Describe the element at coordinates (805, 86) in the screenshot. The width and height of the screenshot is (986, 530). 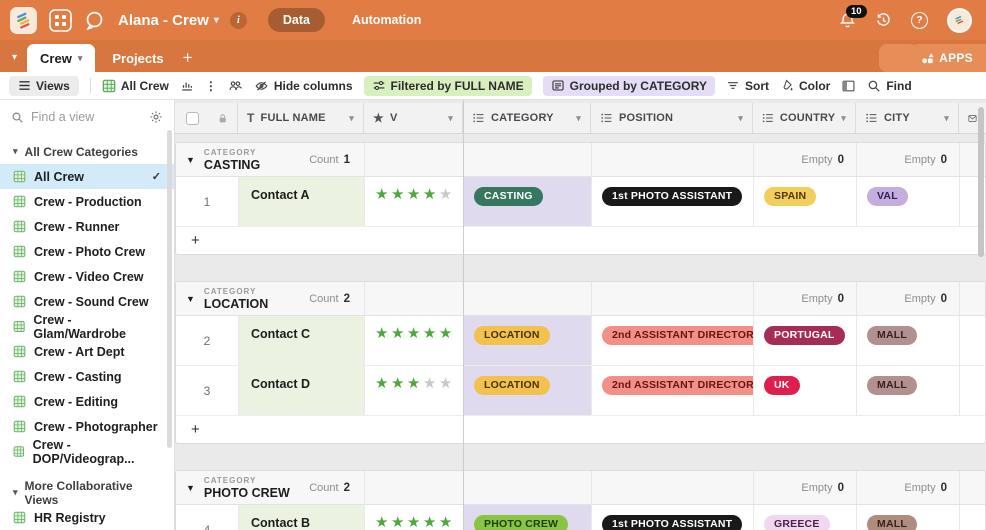
I see `color-button: Color` at that location.